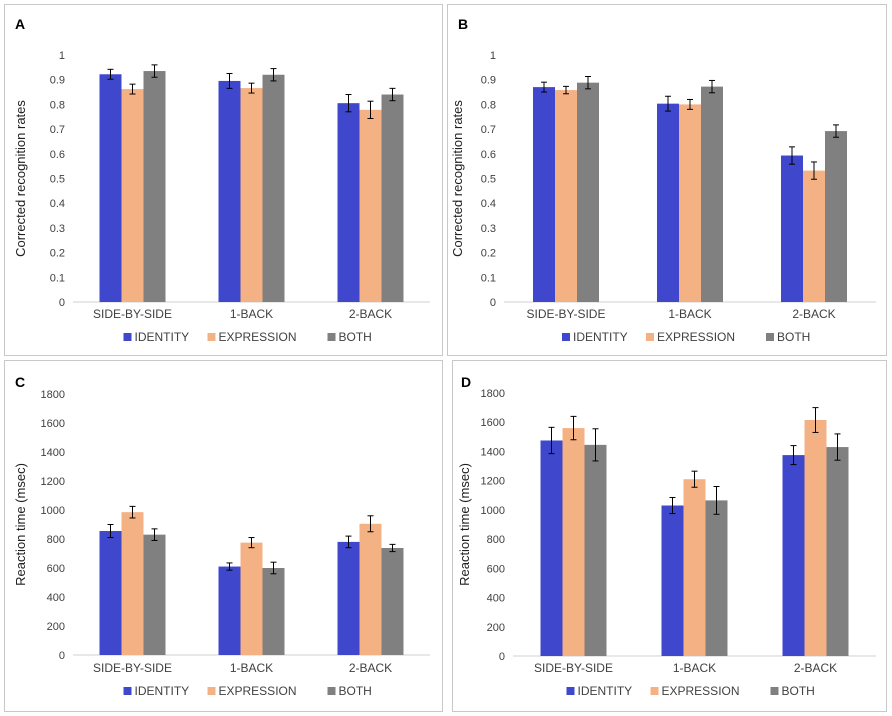 This screenshot has height=716, width=892. I want to click on panel-letter: A, so click(20, 24).